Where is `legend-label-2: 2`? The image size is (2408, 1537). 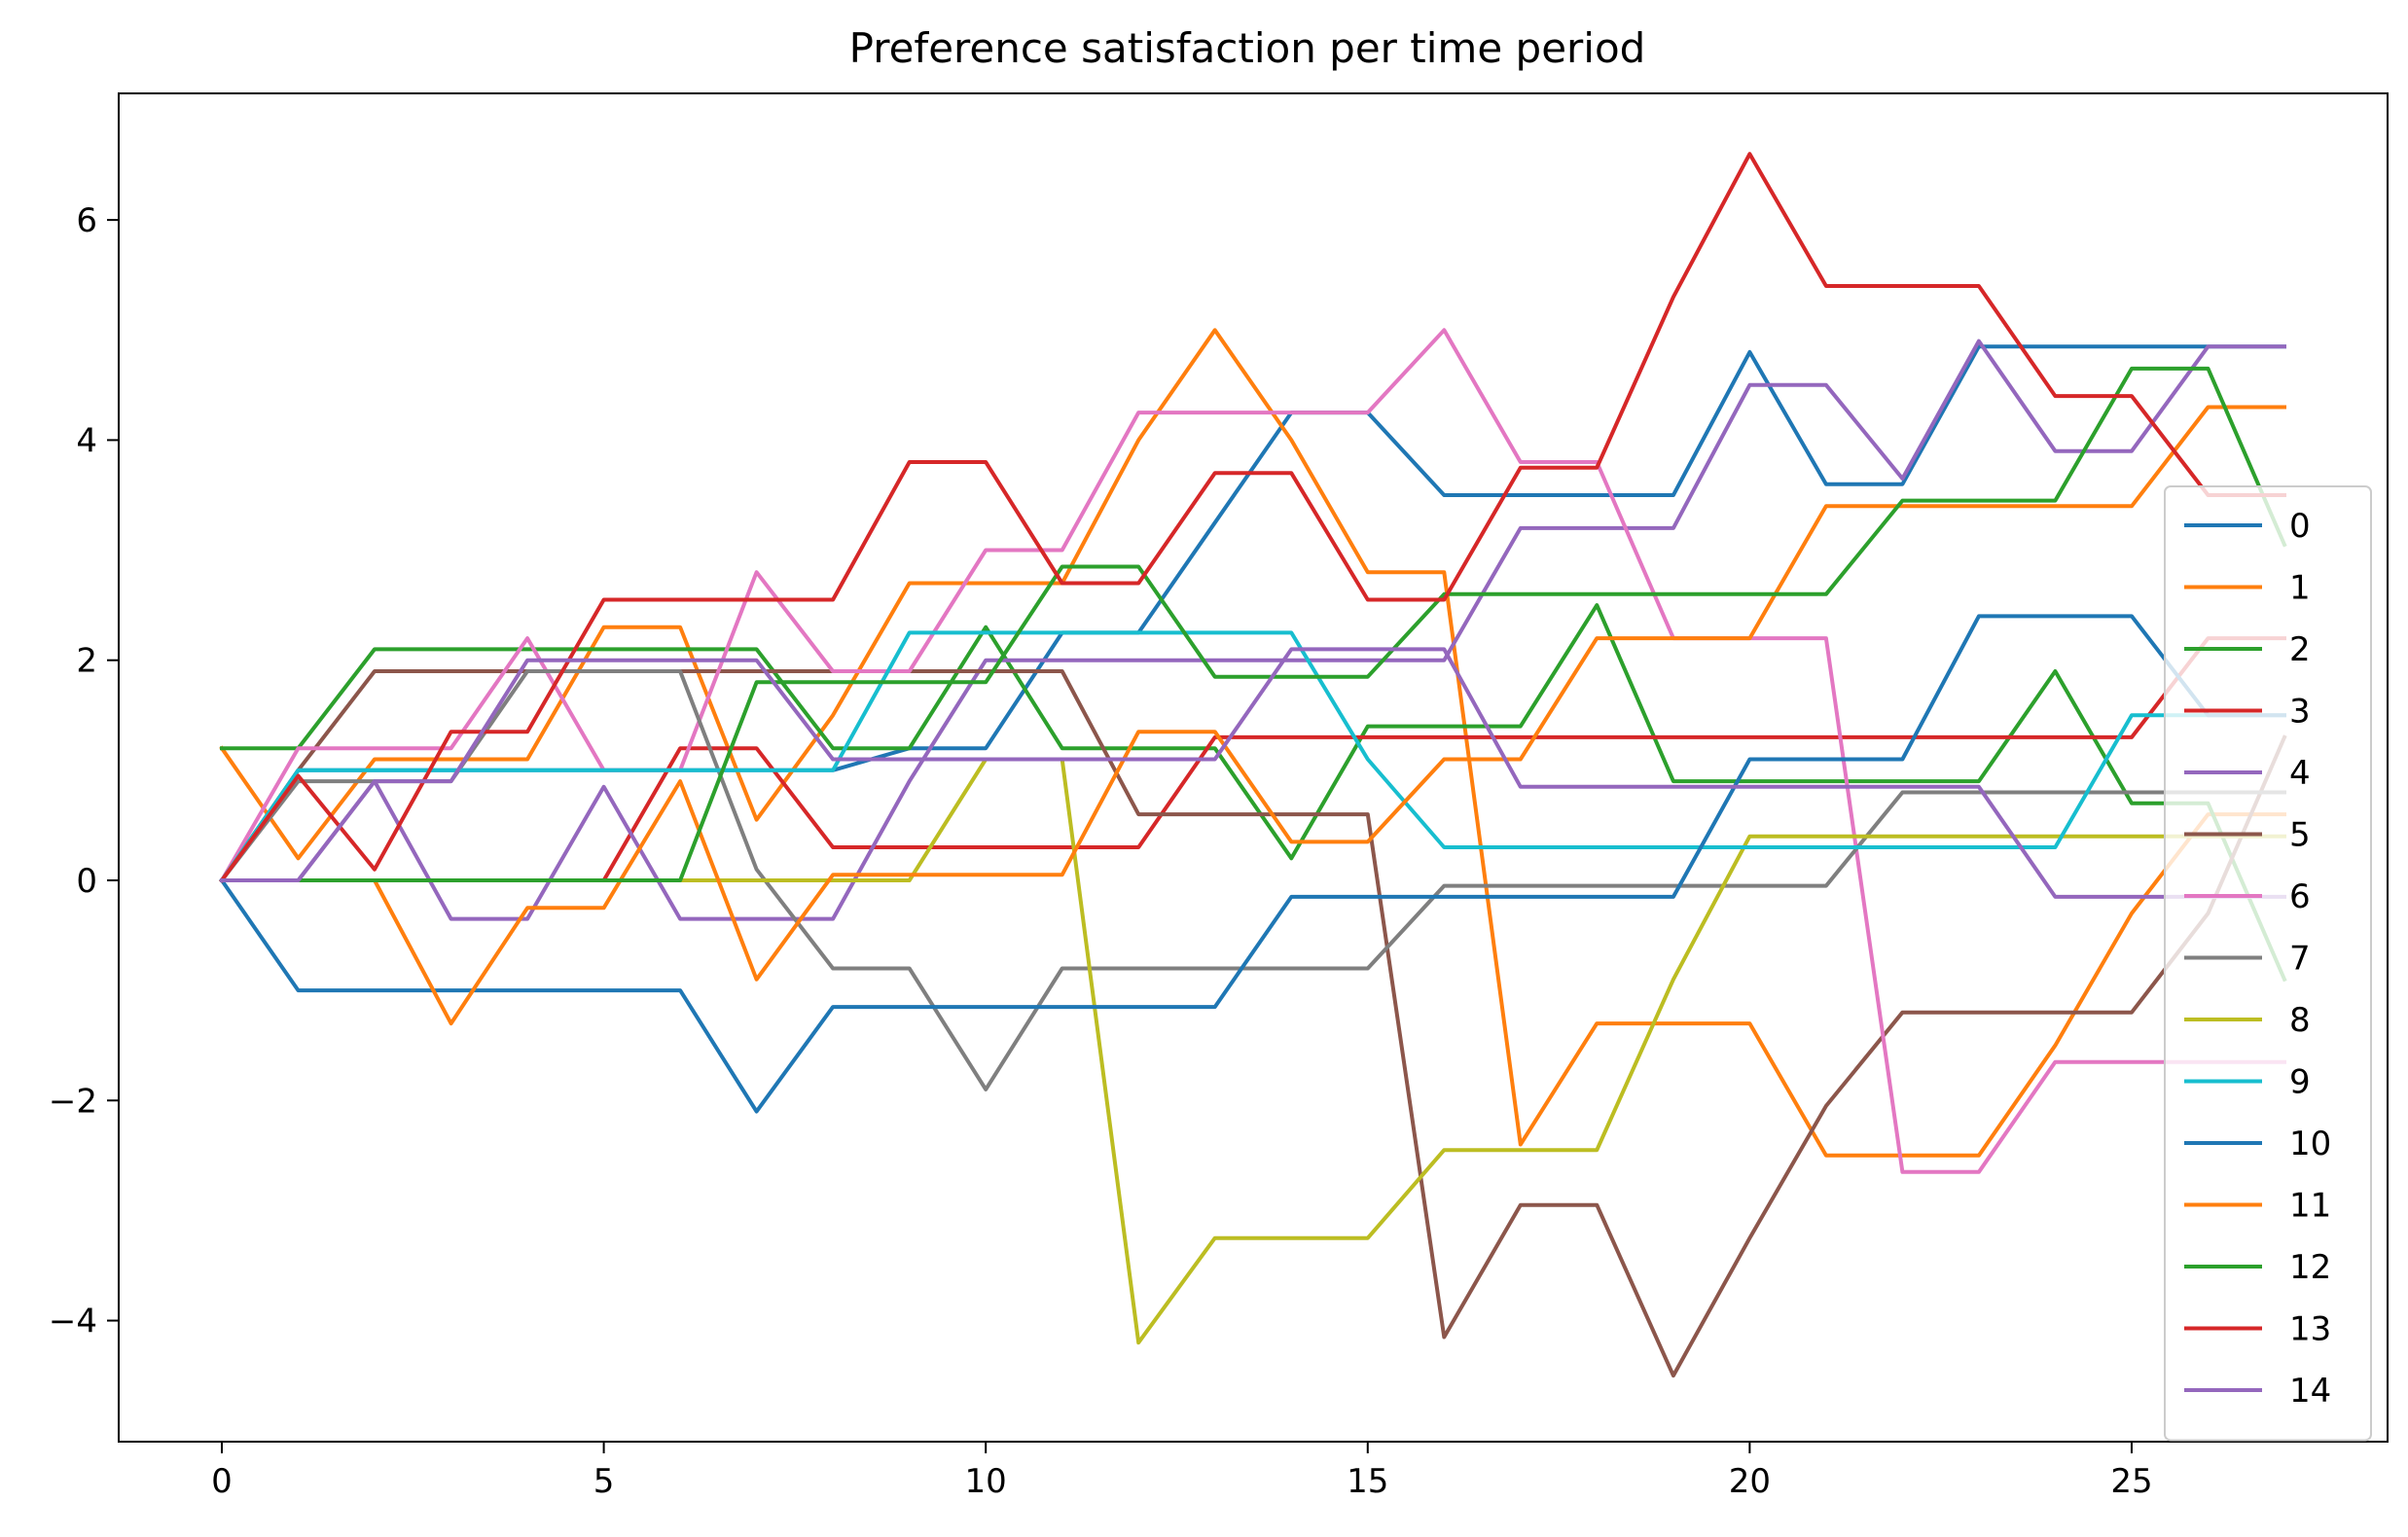 legend-label-2: 2 is located at coordinates (2300, 649).